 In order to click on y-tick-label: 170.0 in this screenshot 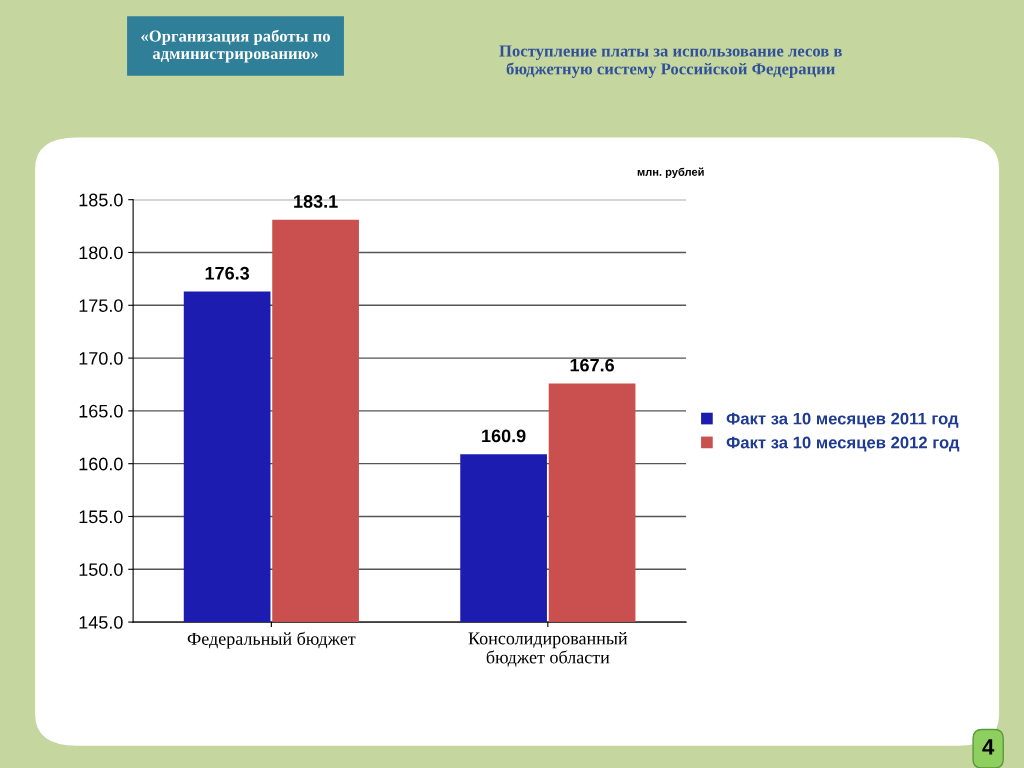, I will do `click(101, 358)`.